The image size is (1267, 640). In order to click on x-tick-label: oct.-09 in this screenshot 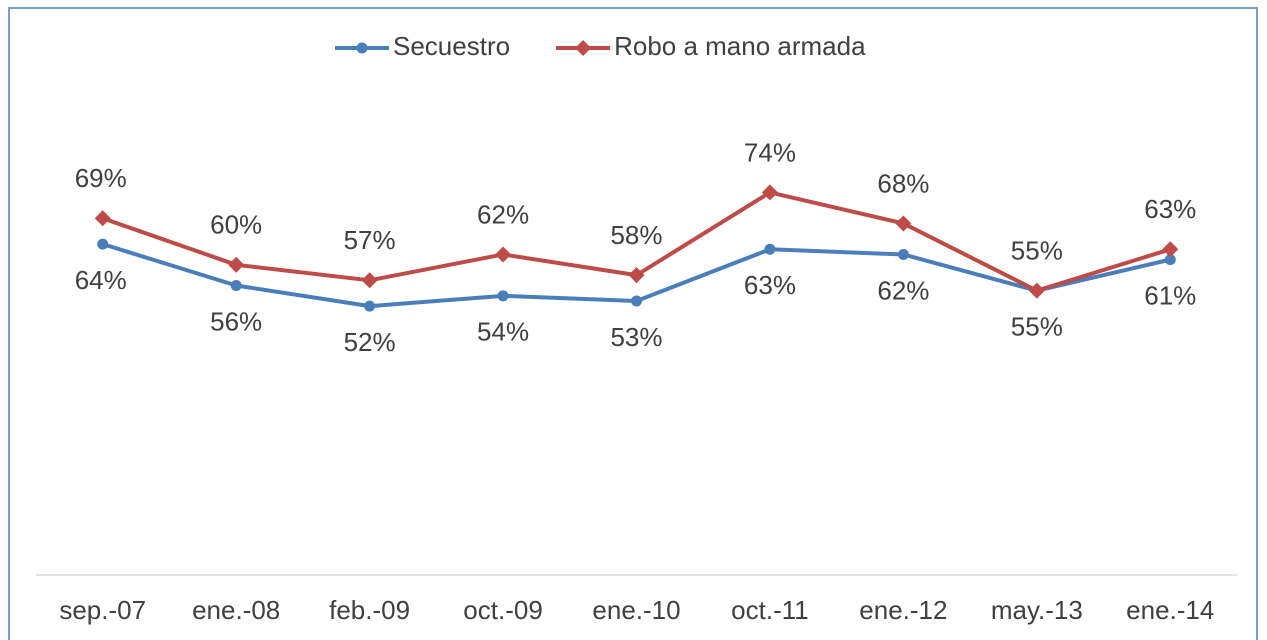, I will do `click(503, 610)`.